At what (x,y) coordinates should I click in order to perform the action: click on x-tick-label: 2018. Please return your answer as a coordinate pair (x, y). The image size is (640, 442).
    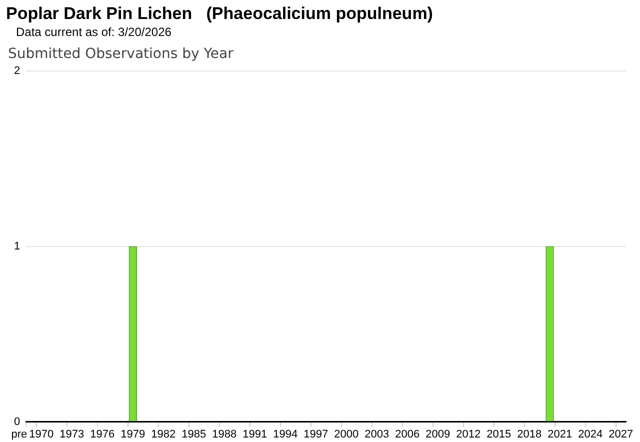
    Looking at the image, I should click on (529, 434).